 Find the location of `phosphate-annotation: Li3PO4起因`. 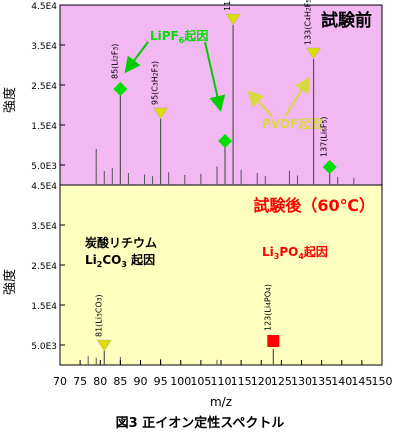

phosphate-annotation: Li3PO4起因 is located at coordinates (295, 252).